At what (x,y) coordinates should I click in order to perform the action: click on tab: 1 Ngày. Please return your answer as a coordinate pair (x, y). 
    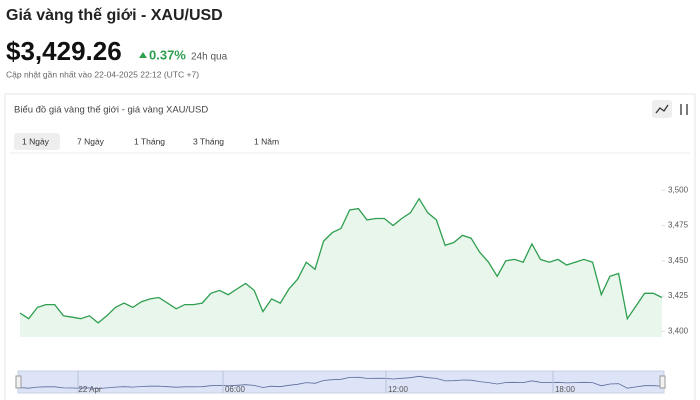
    Looking at the image, I should click on (36, 141).